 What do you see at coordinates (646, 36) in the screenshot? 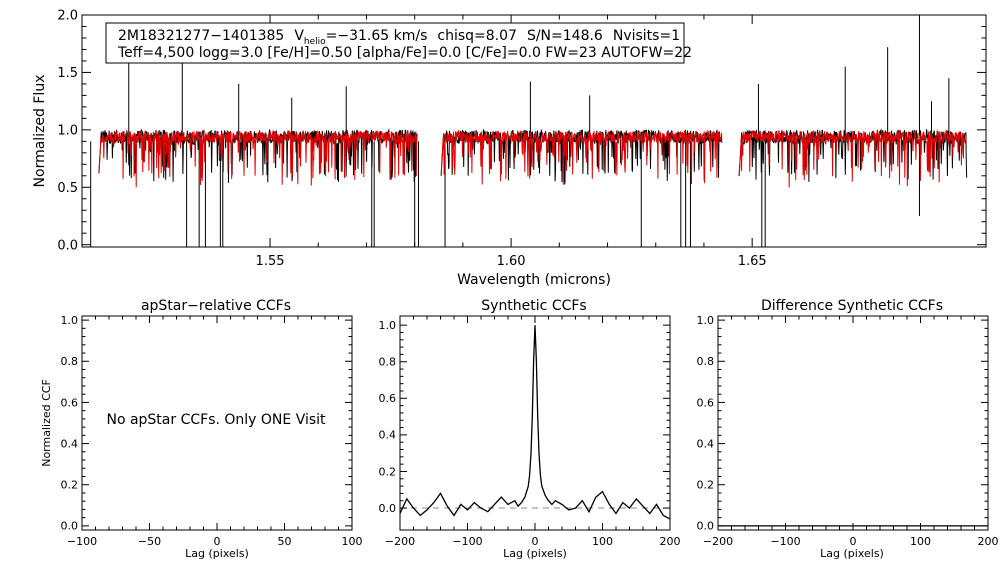
I see `nvisits-value: Nvisits=1` at bounding box center [646, 36].